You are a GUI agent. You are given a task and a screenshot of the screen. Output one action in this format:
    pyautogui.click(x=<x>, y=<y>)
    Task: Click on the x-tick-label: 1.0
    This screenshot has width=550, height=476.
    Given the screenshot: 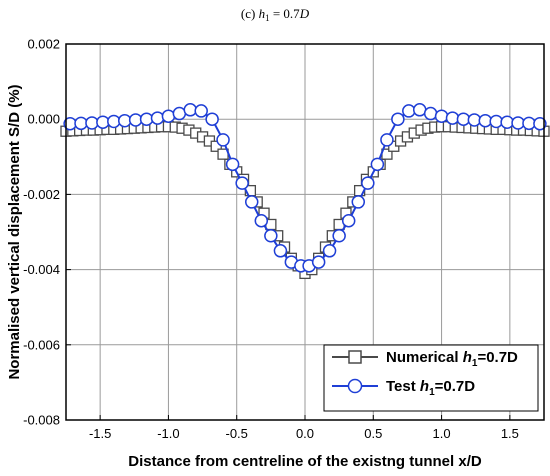 What is the action you would take?
    pyautogui.click(x=442, y=433)
    